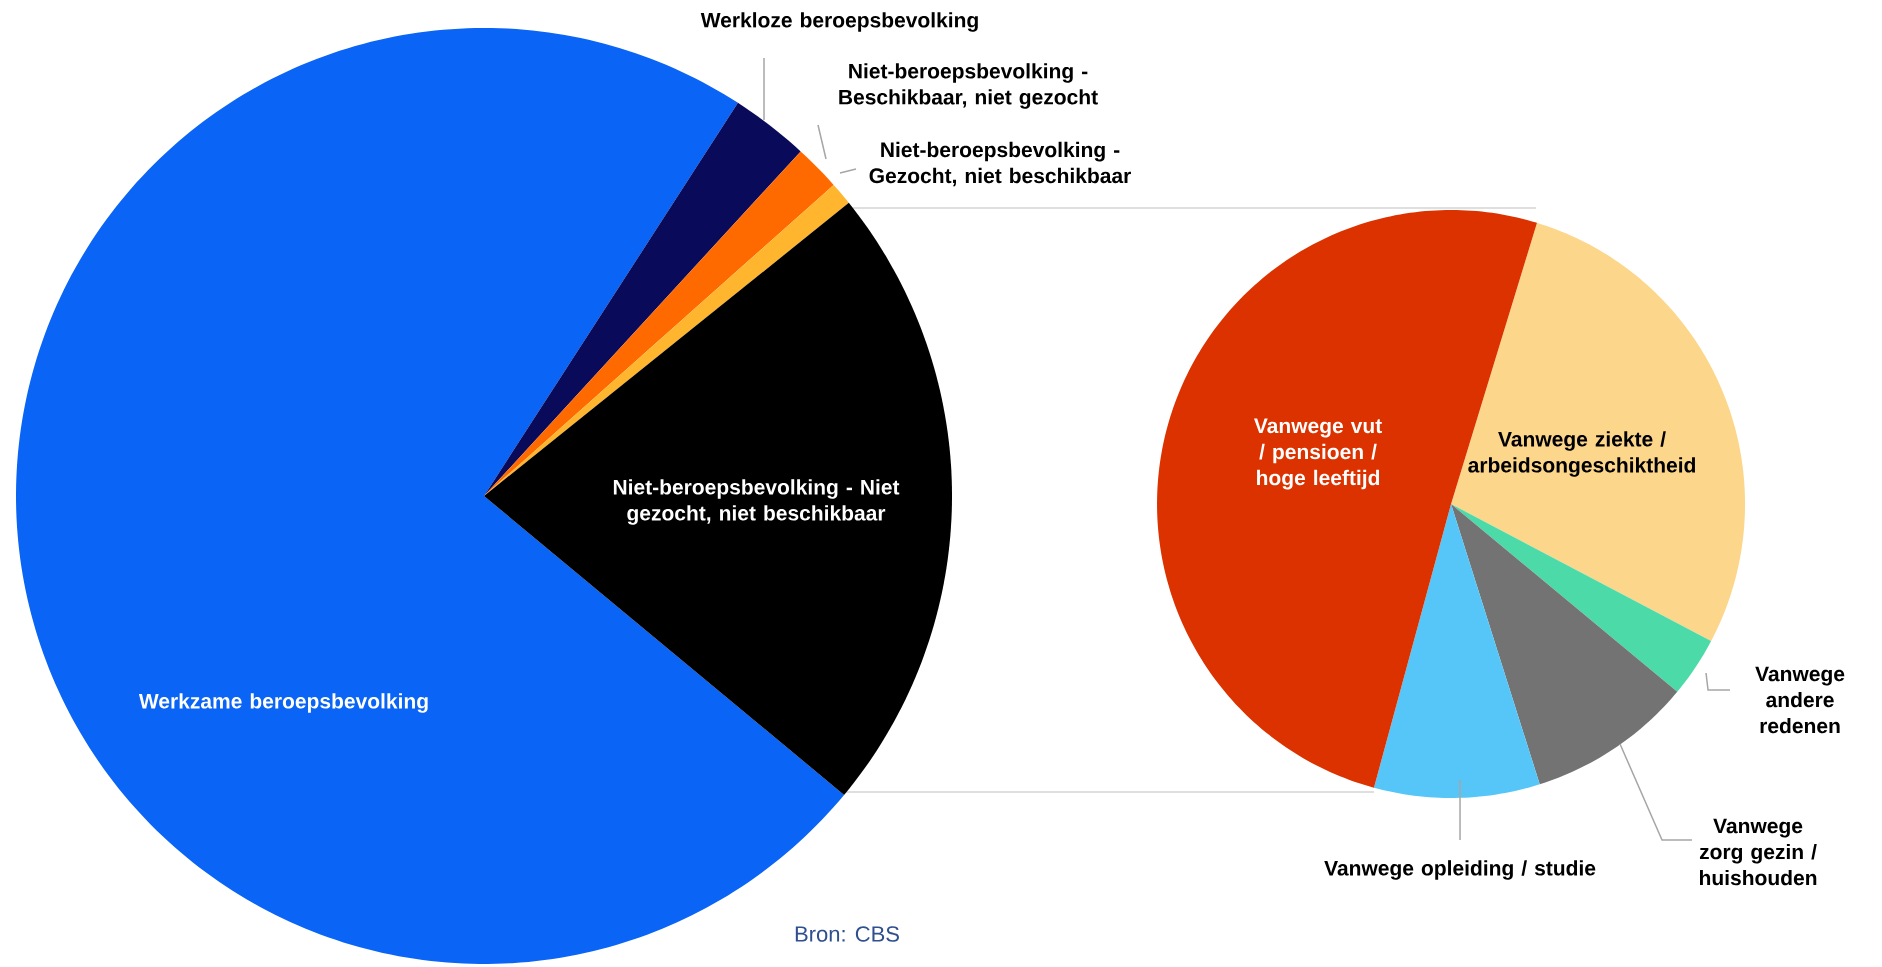 The image size is (1882, 967). Describe the element at coordinates (283, 703) in the screenshot. I see `slice-label: Werkzame beroepsbevolking` at that location.